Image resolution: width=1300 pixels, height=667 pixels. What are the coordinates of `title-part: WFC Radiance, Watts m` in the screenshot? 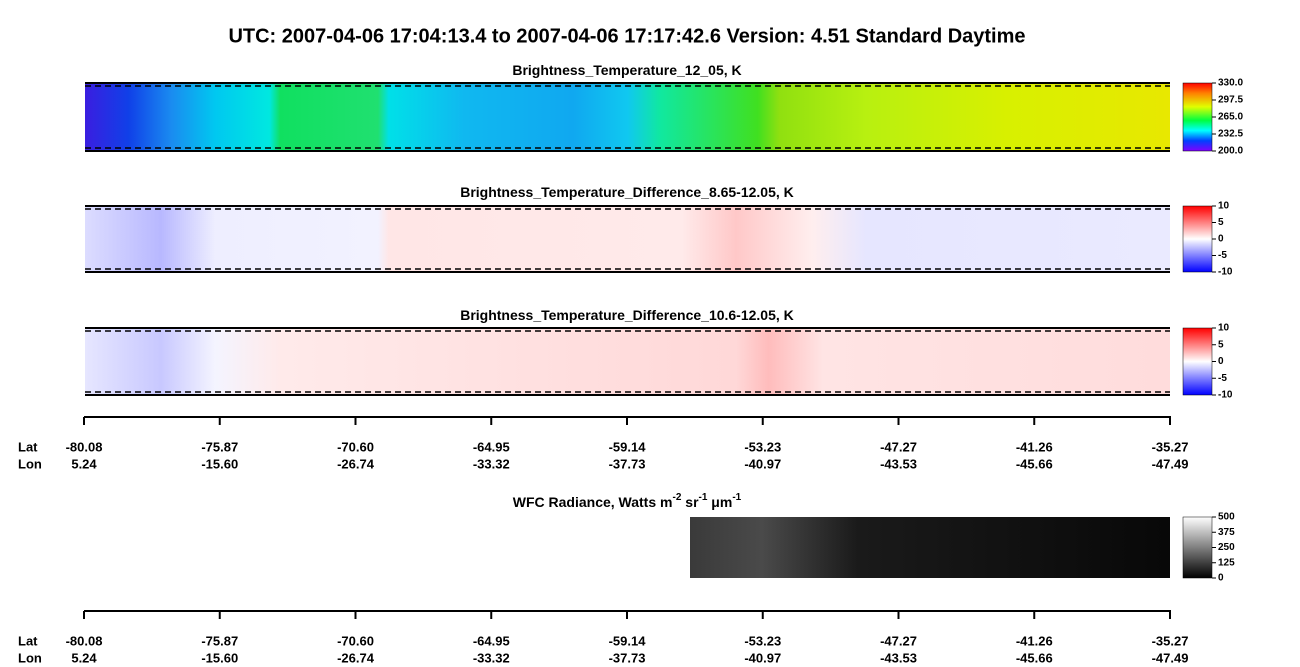 It's located at (593, 502).